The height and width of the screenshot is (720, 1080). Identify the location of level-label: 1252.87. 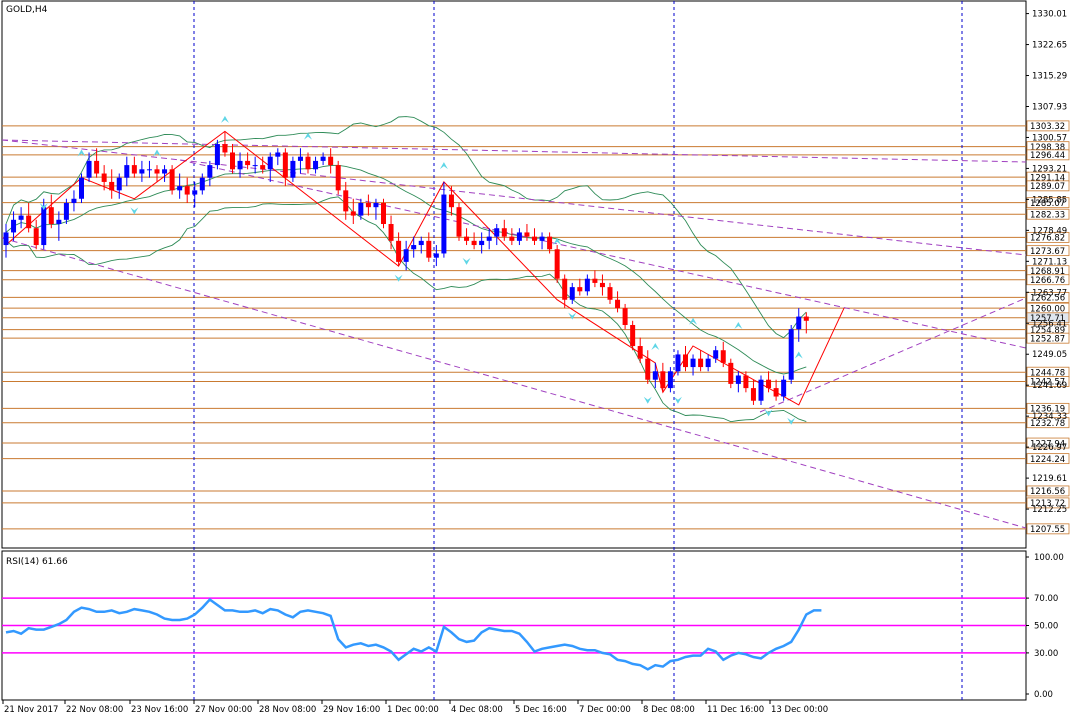
(1047, 339).